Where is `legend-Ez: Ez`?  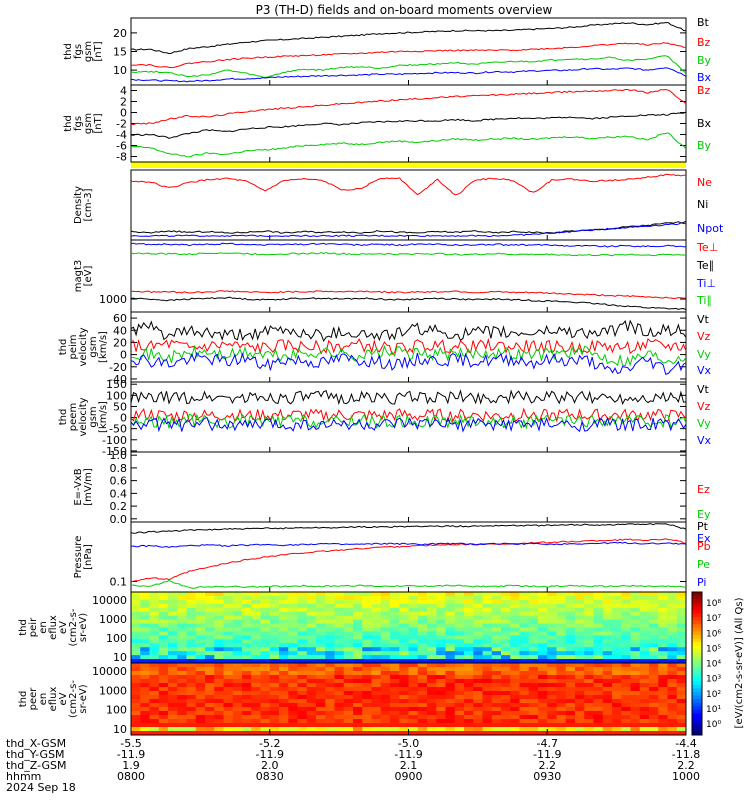 legend-Ez: Ez is located at coordinates (703, 489).